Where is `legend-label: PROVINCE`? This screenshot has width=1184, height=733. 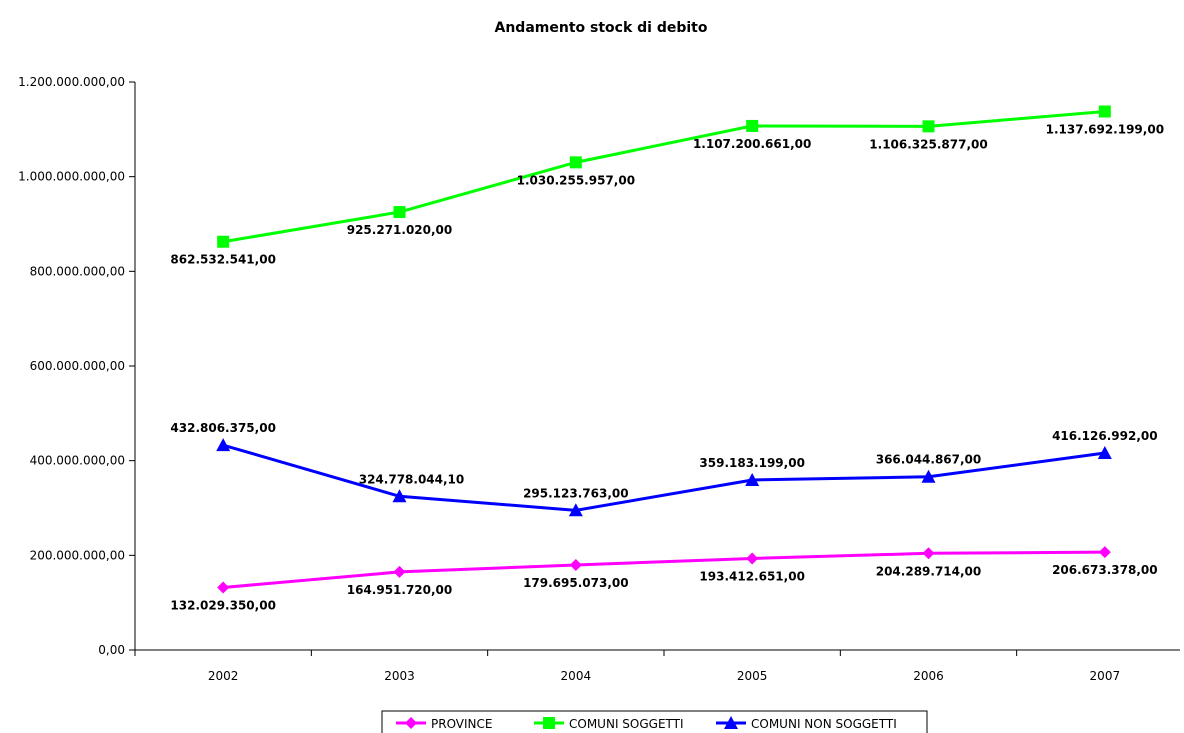
legend-label: PROVINCE is located at coordinates (462, 724).